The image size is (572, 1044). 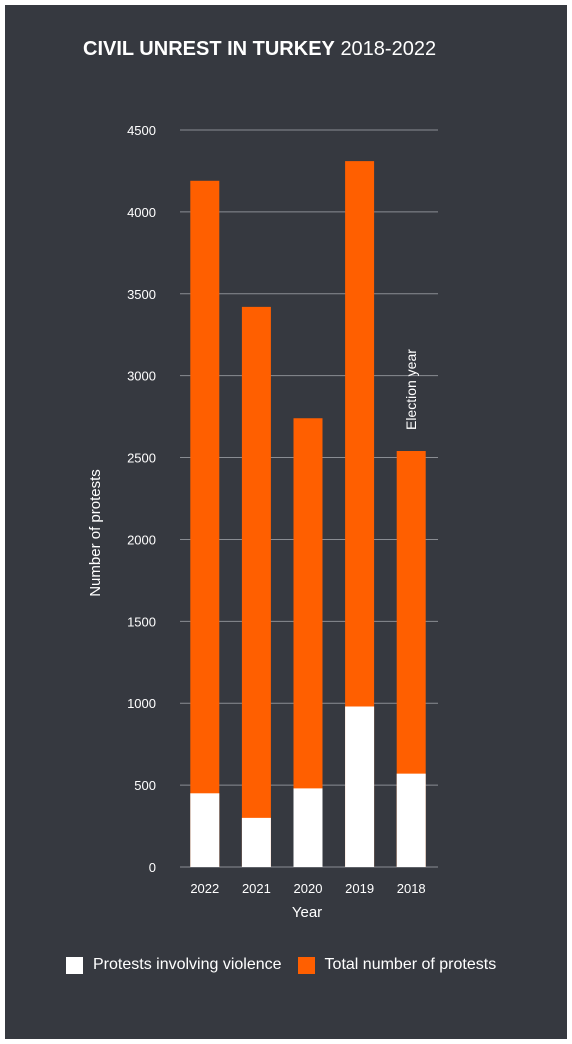 I want to click on x-axis-title: Year, so click(x=307, y=912).